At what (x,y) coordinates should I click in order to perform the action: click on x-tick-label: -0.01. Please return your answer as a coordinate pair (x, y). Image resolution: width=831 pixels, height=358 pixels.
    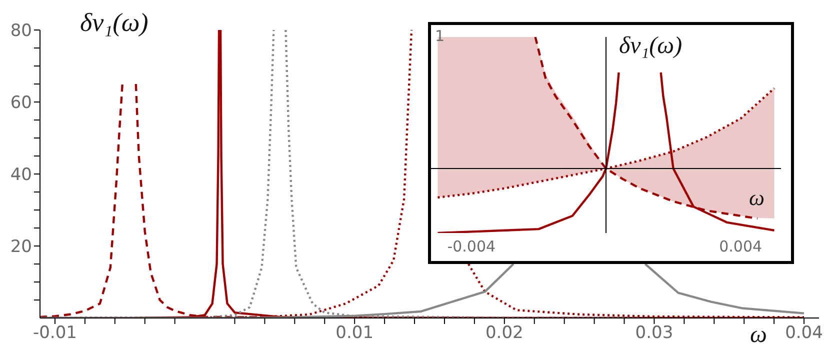
    Looking at the image, I should click on (54, 333).